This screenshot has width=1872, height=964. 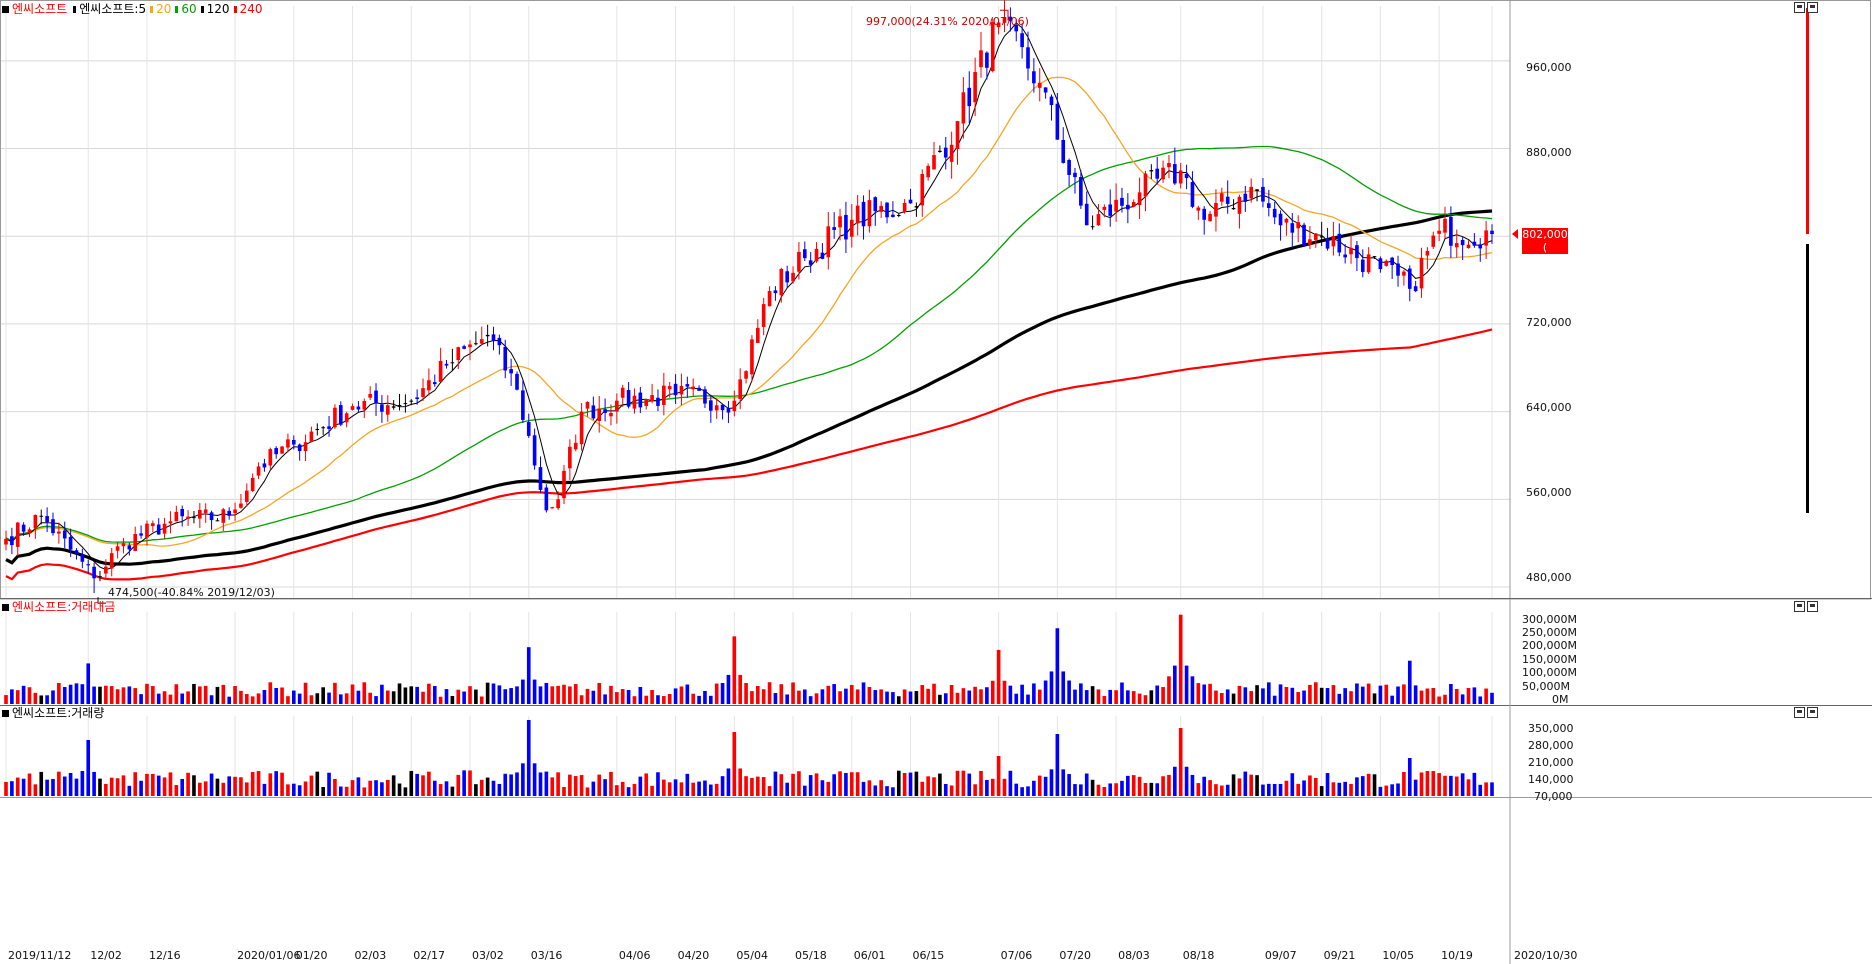 What do you see at coordinates (1546, 955) in the screenshot?
I see `x-tick: 2020/10/30` at bounding box center [1546, 955].